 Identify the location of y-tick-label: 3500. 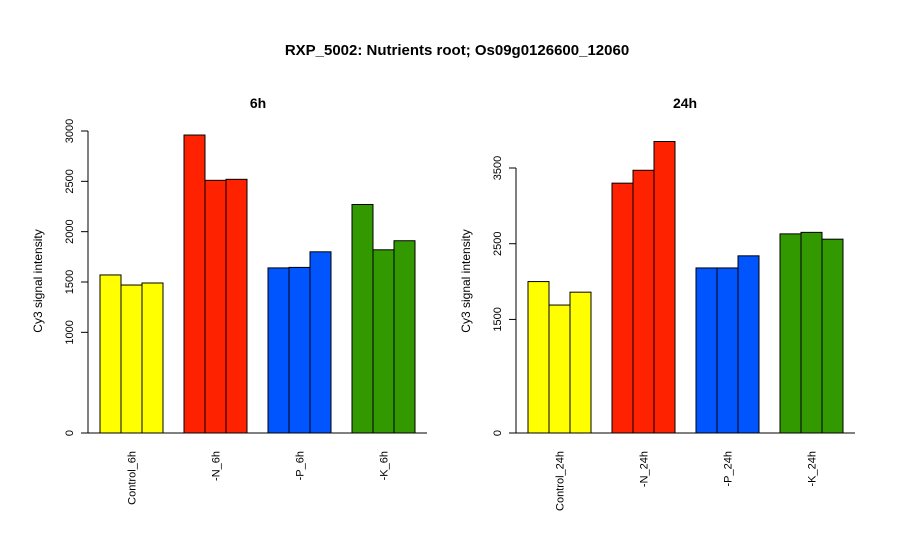
(498, 168).